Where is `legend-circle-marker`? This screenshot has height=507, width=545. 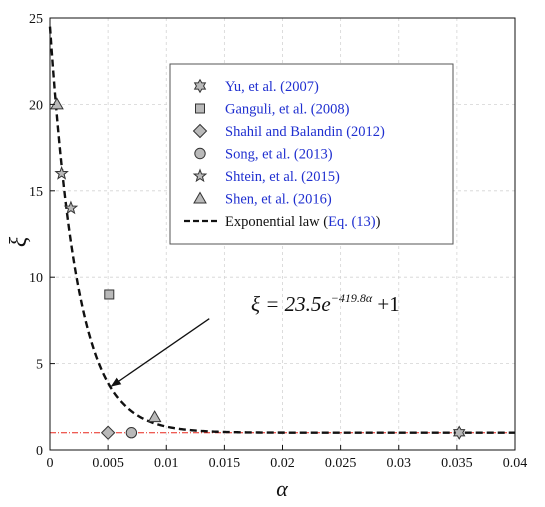 legend-circle-marker is located at coordinates (200, 153).